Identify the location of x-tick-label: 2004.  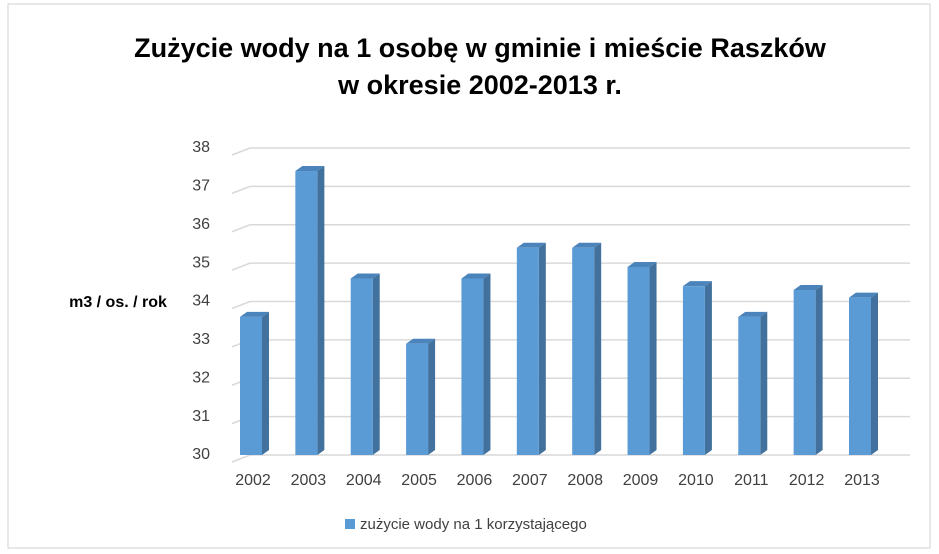
(364, 480).